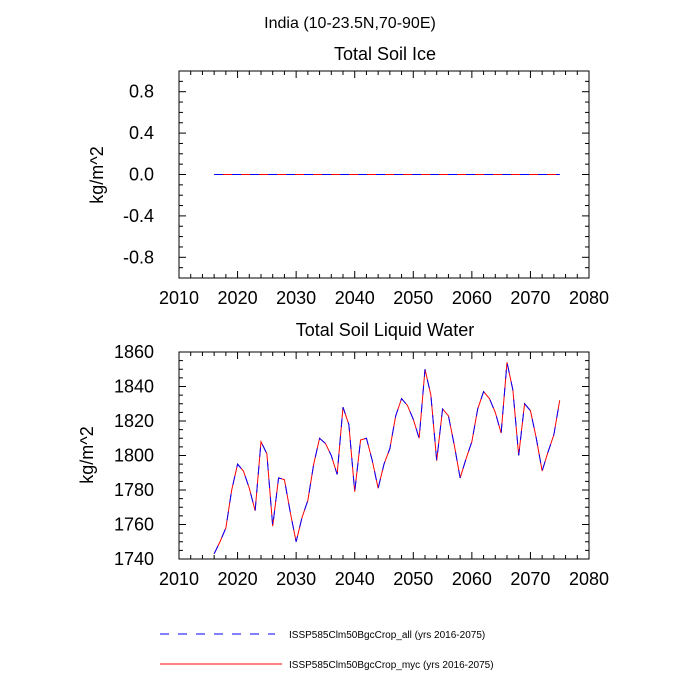 This screenshot has width=700, height=700. Describe the element at coordinates (134, 456) in the screenshot. I see `y-tick-label: 1800` at that location.